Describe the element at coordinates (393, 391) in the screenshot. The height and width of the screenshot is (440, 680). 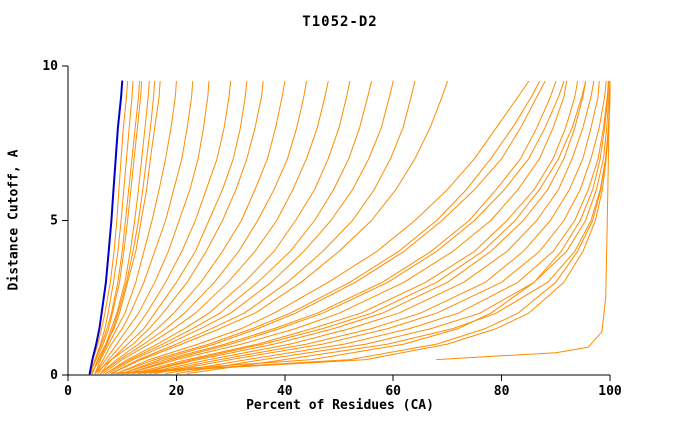
I see `x-tick-label: 60` at that location.